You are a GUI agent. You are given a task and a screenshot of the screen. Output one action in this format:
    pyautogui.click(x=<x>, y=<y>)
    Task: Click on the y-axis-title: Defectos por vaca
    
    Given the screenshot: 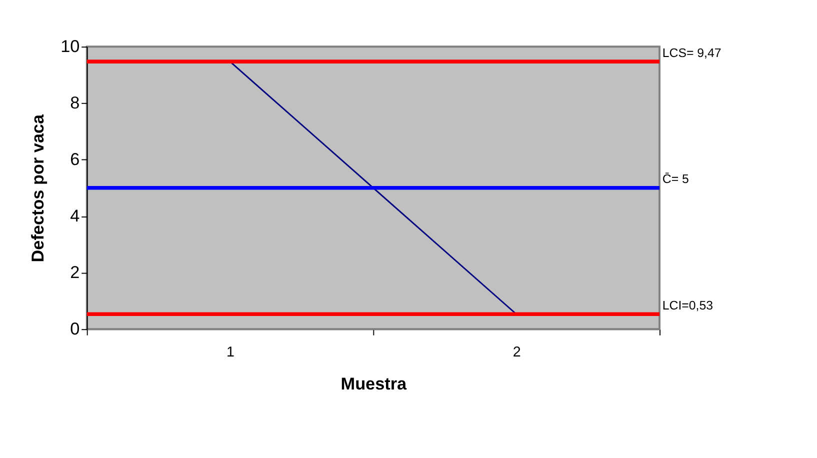 What is the action you would take?
    pyautogui.click(x=37, y=188)
    